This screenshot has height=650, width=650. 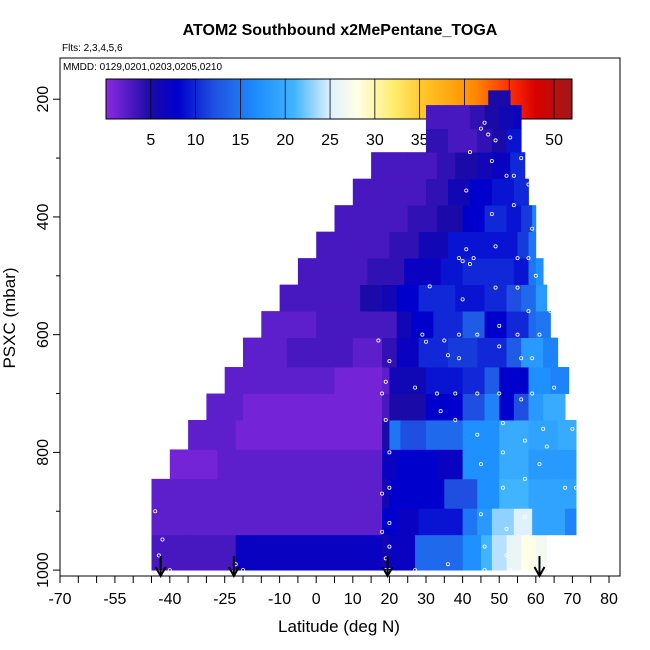 I want to click on y-axis: 200 400 600 800 1000, so click(x=47, y=337).